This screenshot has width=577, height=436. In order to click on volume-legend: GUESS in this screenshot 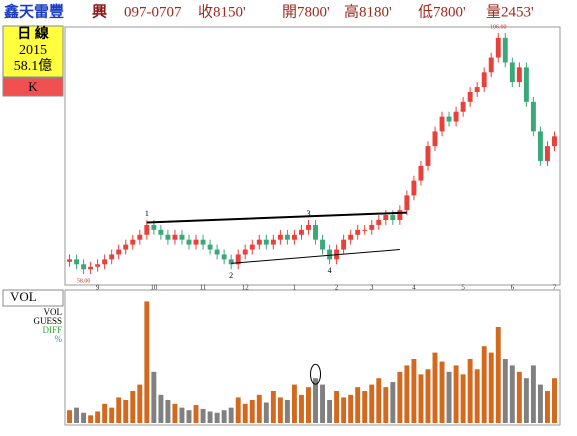, I will do `click(47, 321)`.